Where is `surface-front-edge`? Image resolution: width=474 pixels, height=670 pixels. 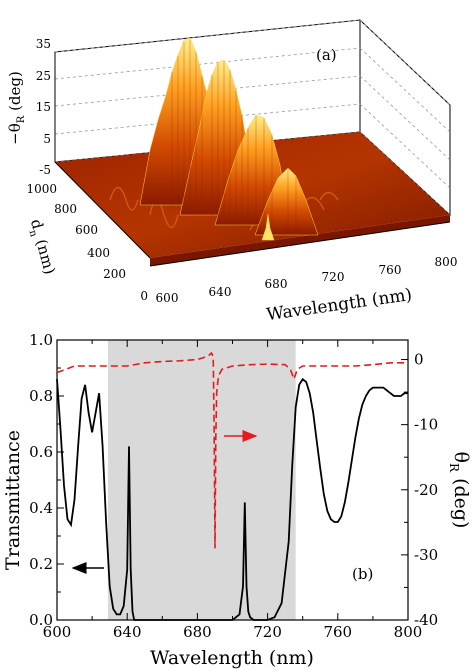 surface-front-edge is located at coordinates (300, 240).